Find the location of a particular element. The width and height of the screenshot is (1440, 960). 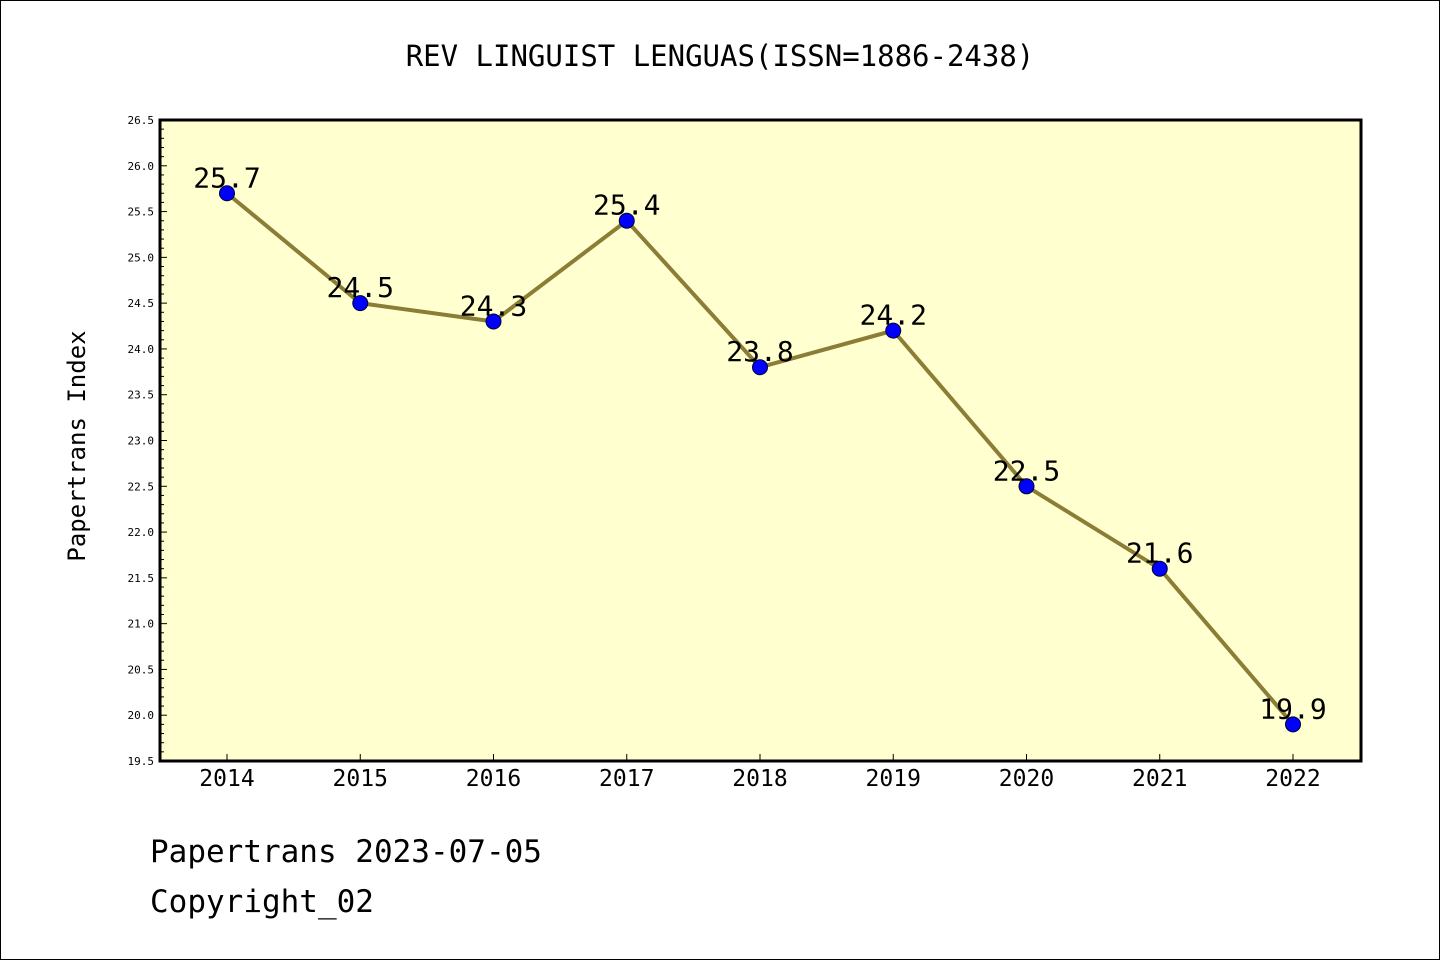

y-tick-label: 23.5 is located at coordinates (141, 395).